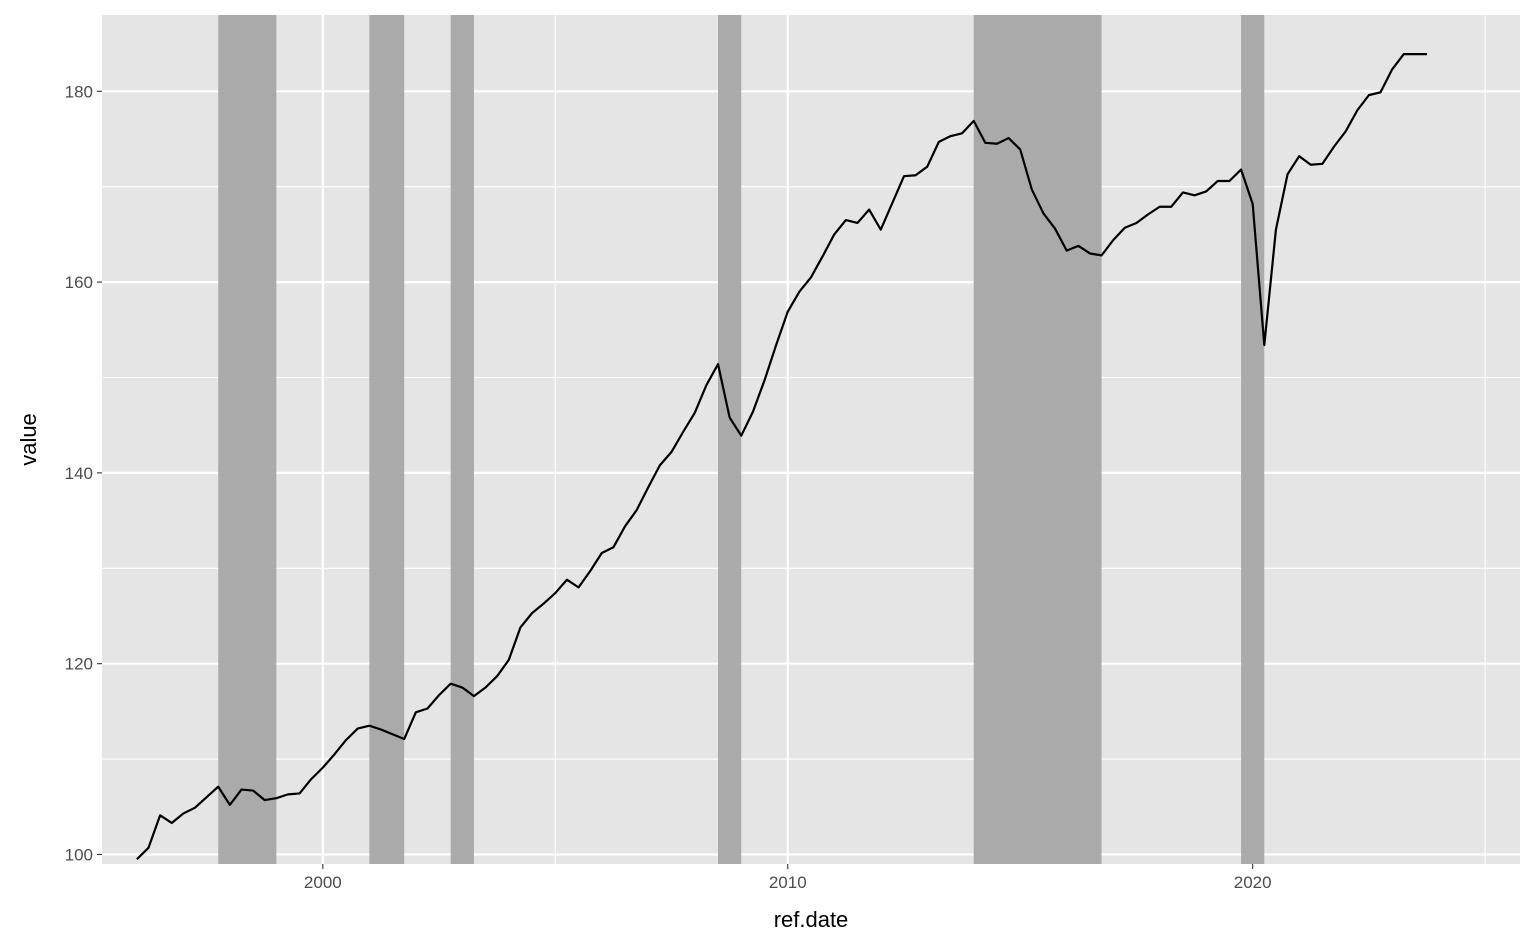  I want to click on x-tick-label: 2000, so click(323, 882).